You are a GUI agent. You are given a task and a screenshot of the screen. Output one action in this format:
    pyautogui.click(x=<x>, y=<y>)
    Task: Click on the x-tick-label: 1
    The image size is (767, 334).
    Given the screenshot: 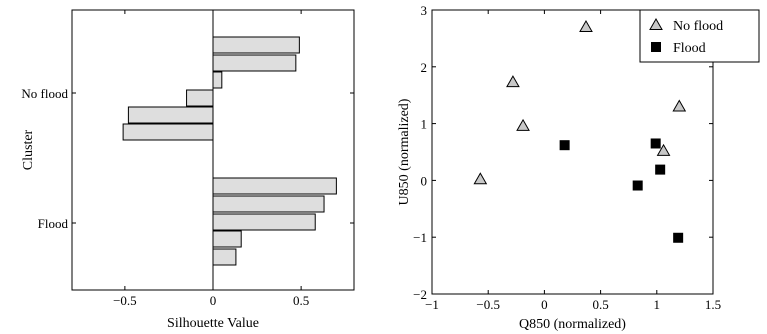 What is the action you would take?
    pyautogui.click(x=657, y=304)
    